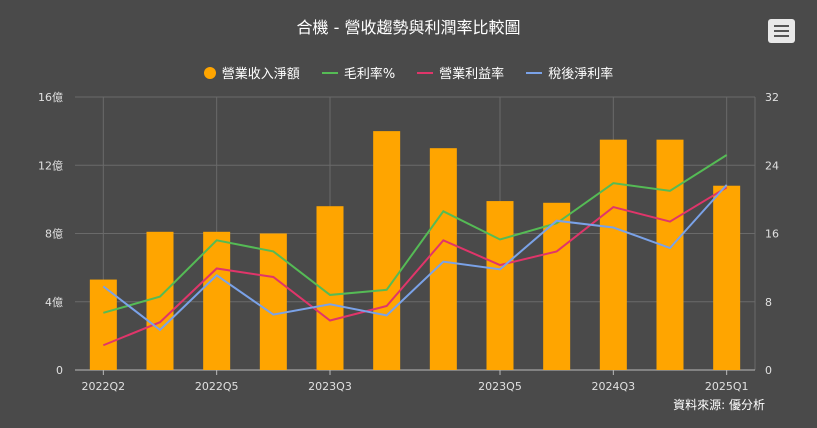 The width and height of the screenshot is (817, 428). What do you see at coordinates (614, 386) in the screenshot?
I see `x-tick-label: 2024Q3` at bounding box center [614, 386].